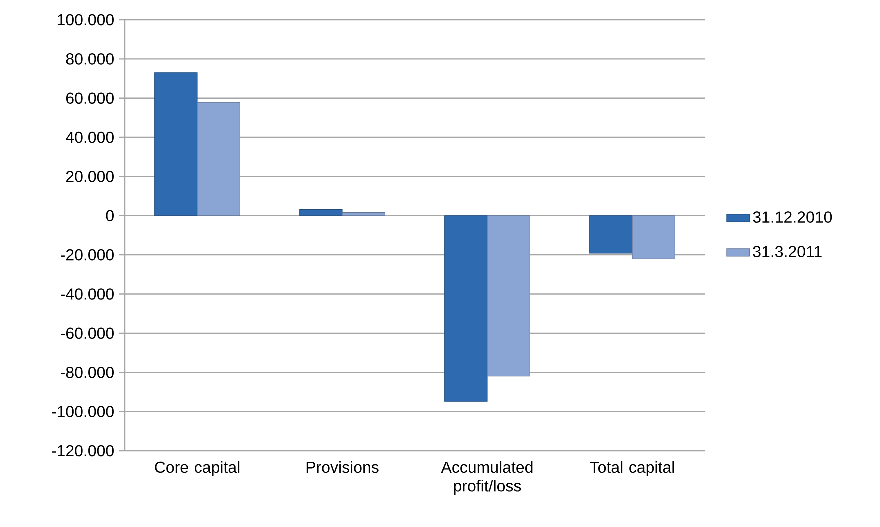 The width and height of the screenshot is (880, 527). I want to click on y-tick-label: -20.000, so click(87, 255).